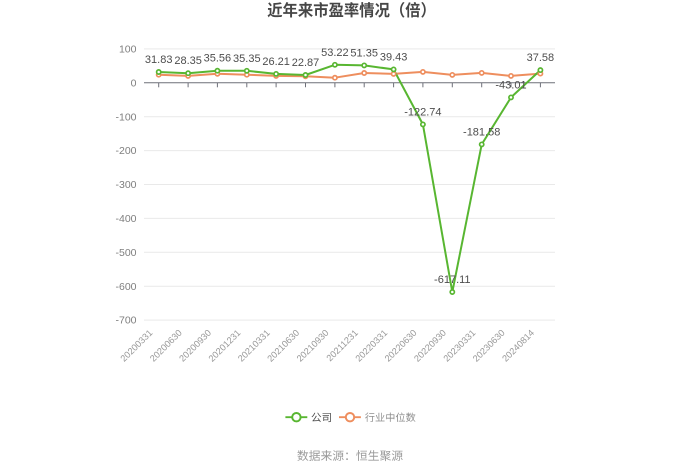 This screenshot has height=473, width=700. Describe the element at coordinates (125, 185) in the screenshot. I see `svg-text: -300` at that location.